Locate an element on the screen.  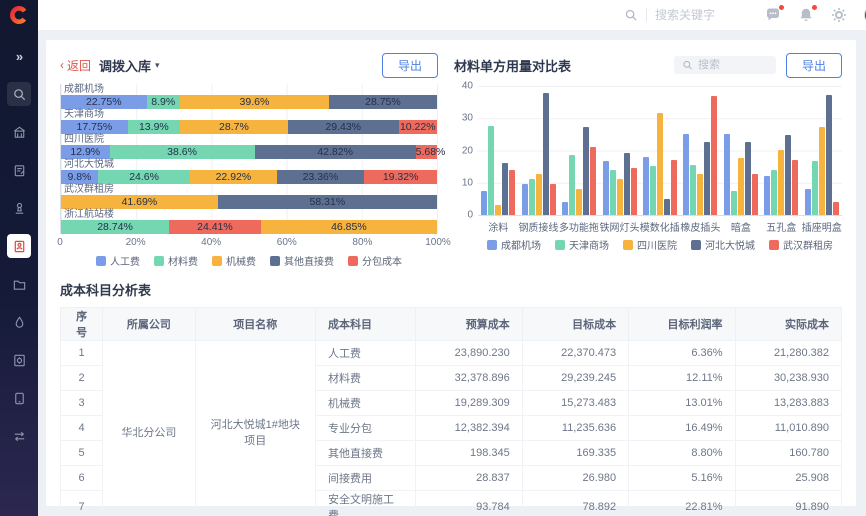
legend-item: 河北大悦城 is located at coordinates (723, 244).